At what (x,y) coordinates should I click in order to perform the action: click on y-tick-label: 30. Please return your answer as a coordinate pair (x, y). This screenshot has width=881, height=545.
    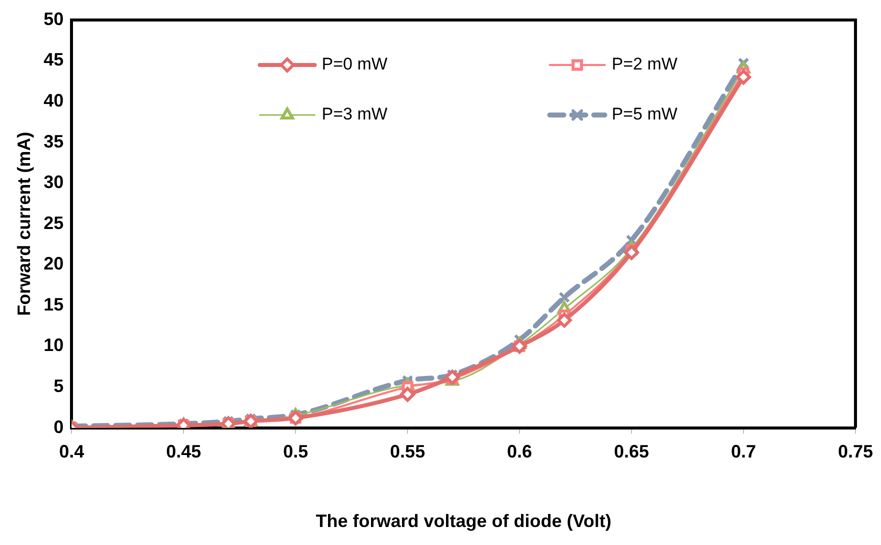
    Looking at the image, I should click on (54, 182).